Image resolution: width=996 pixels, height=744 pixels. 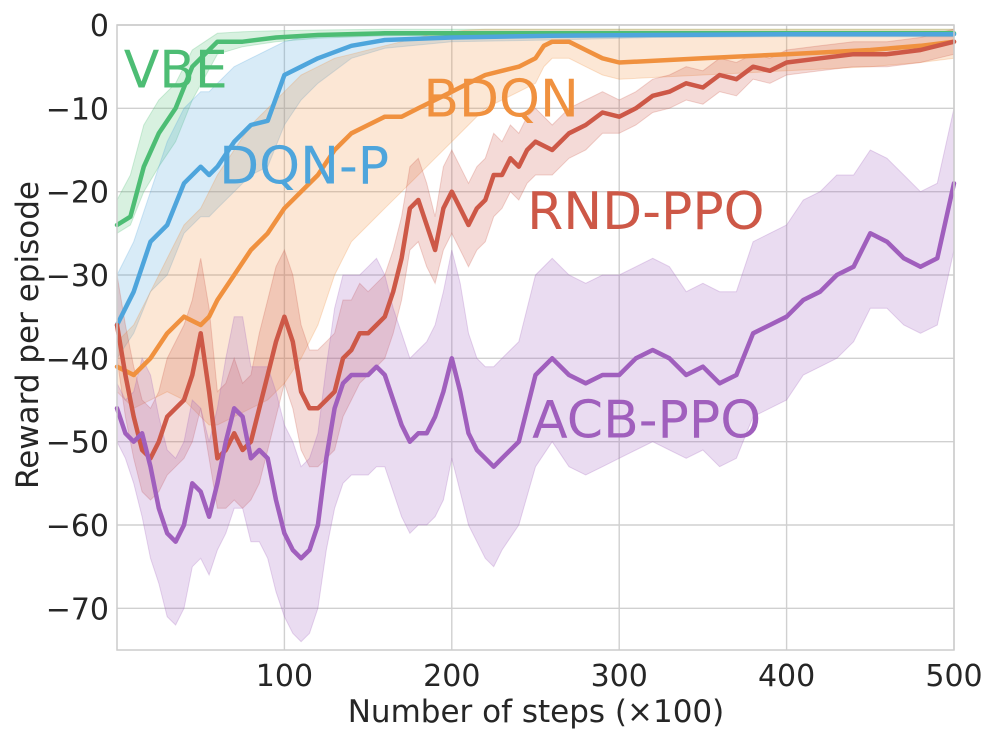 I want to click on x-tick-labels: 100 200 300 400 500, so click(x=619, y=676).